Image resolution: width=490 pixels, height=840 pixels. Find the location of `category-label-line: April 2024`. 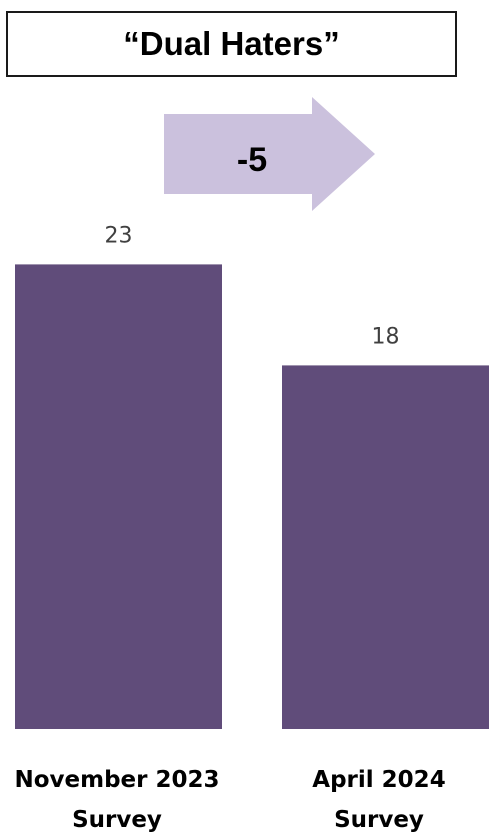

category-label-line: April 2024 is located at coordinates (379, 780).